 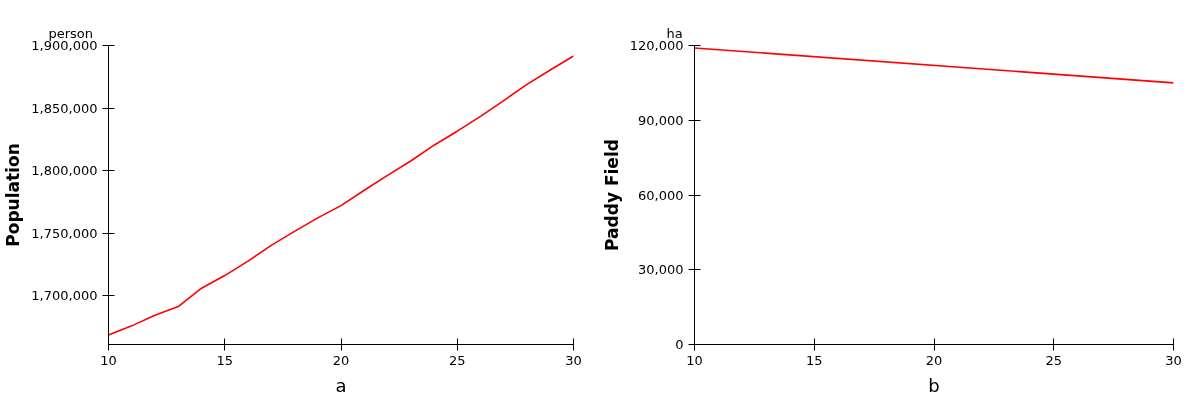 What do you see at coordinates (341, 385) in the screenshot?
I see `text: a` at bounding box center [341, 385].